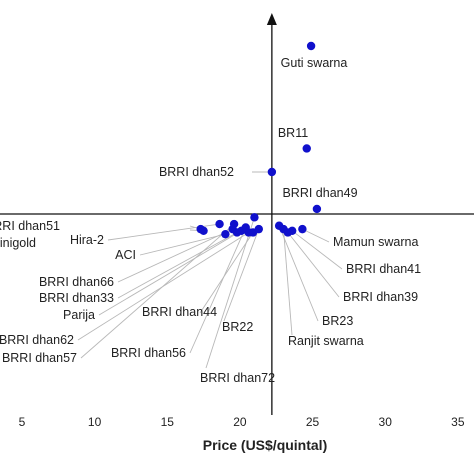  I want to click on point-label: BR11, so click(293, 133).